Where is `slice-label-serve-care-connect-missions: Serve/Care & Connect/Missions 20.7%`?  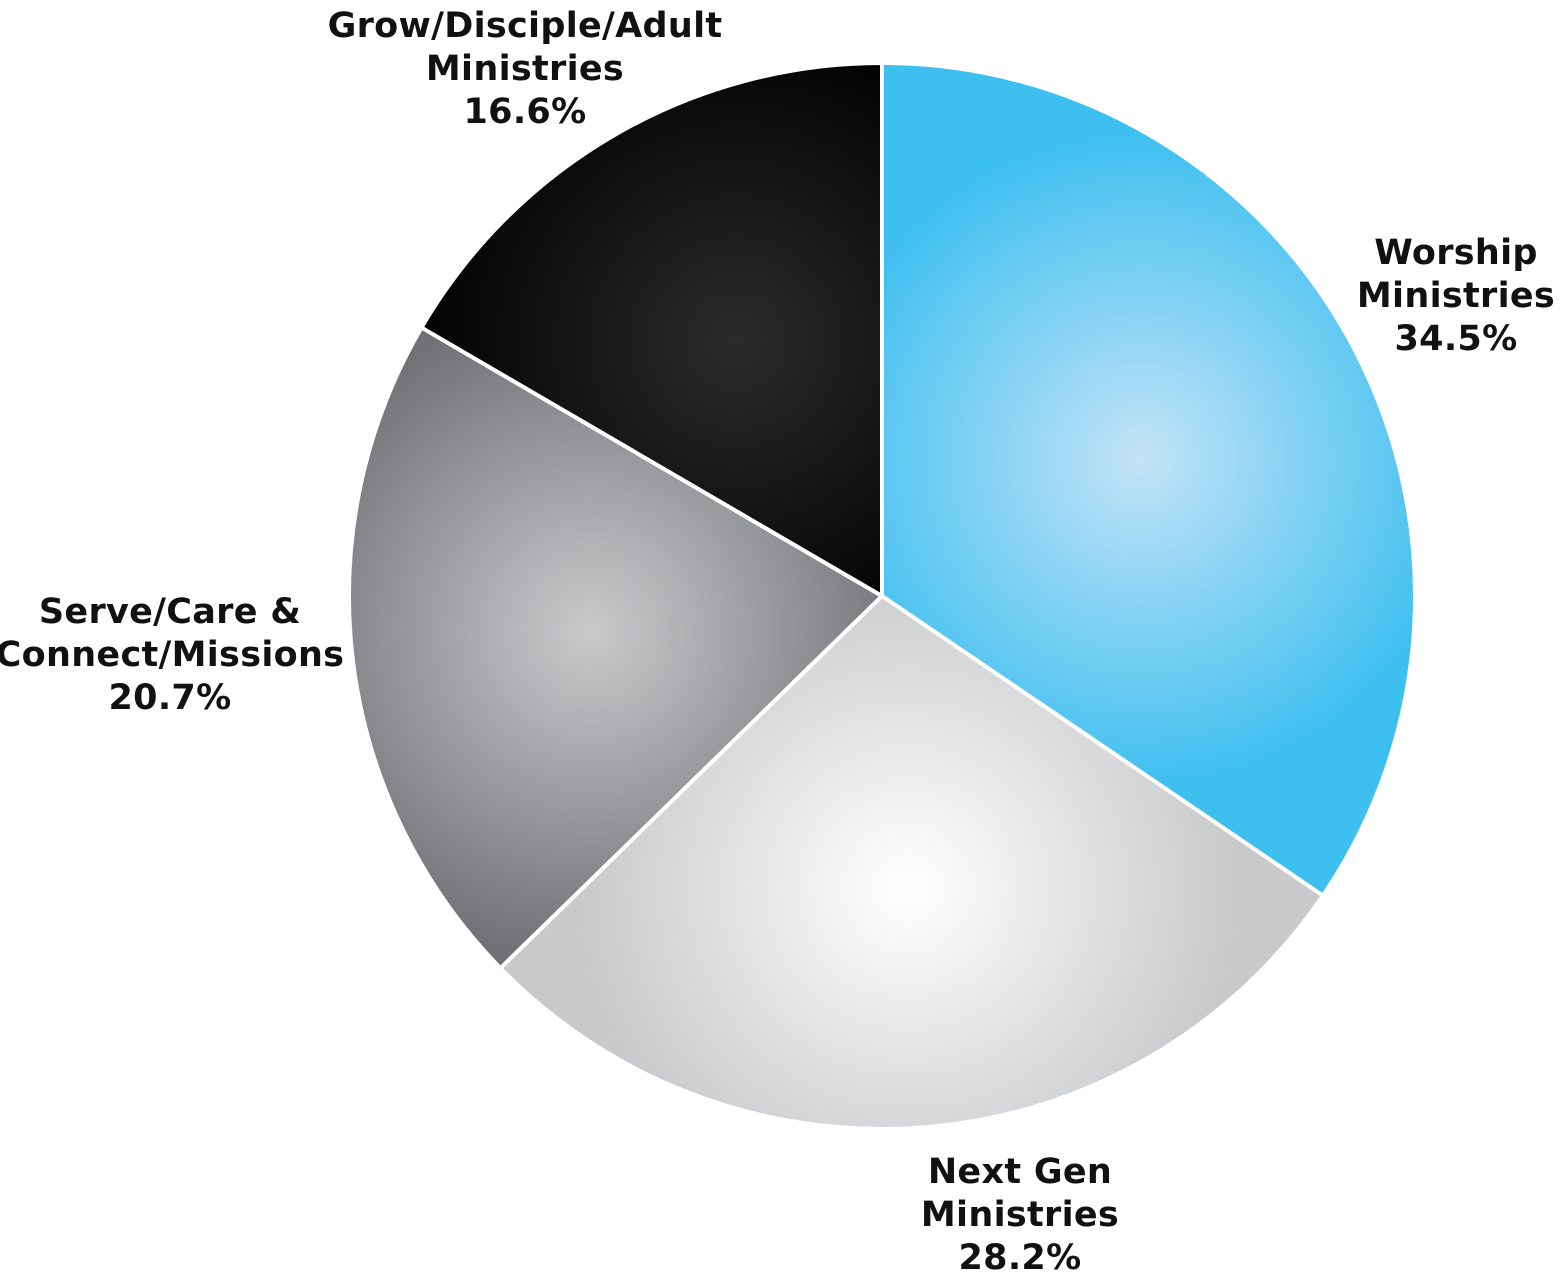
slice-label-serve-care-connect-missions: Serve/Care & Connect/Missions 20.7% is located at coordinates (172, 655).